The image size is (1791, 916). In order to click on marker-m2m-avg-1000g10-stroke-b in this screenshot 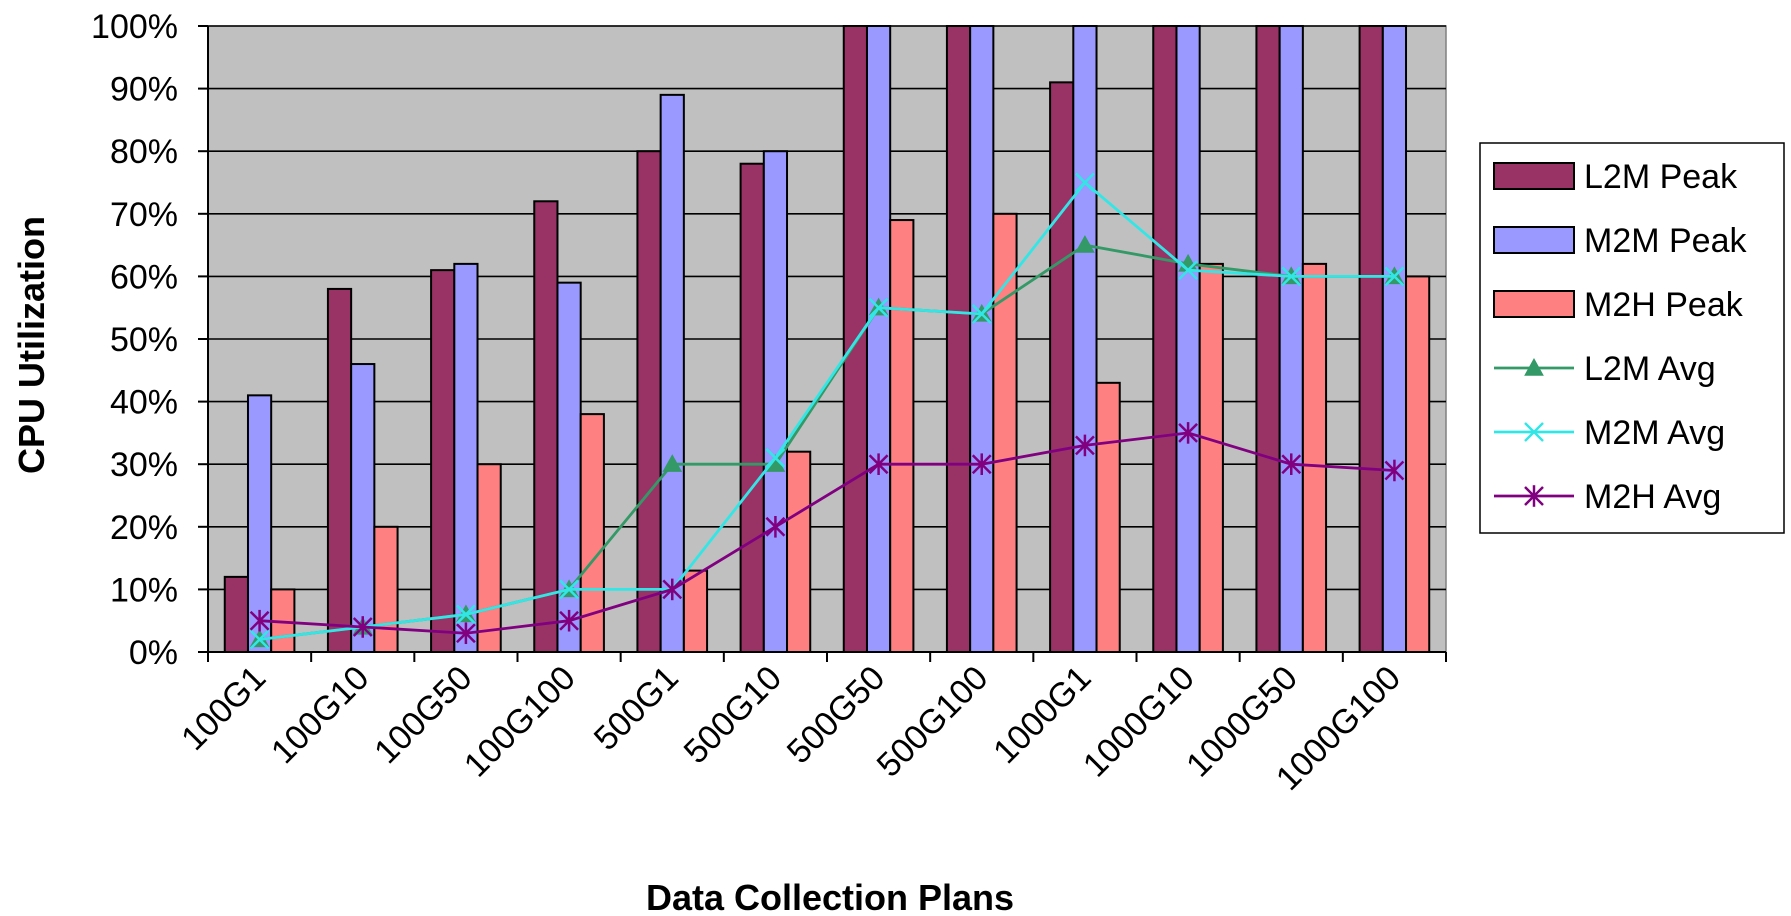, I will do `click(1188, 270)`.